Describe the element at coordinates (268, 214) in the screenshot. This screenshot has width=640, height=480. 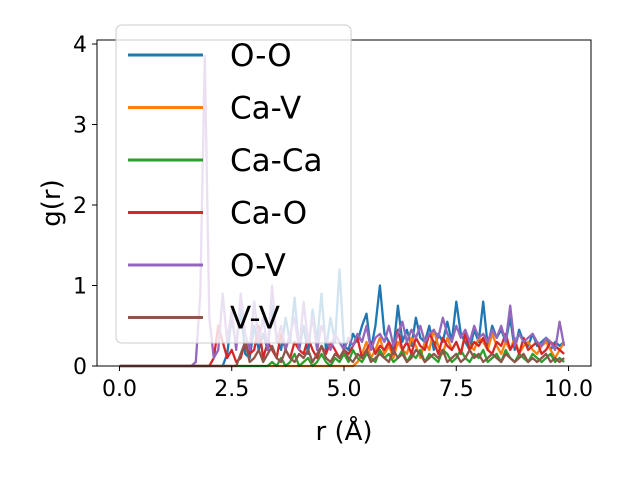
I see `legend-label-ca-o: Ca-O` at that location.